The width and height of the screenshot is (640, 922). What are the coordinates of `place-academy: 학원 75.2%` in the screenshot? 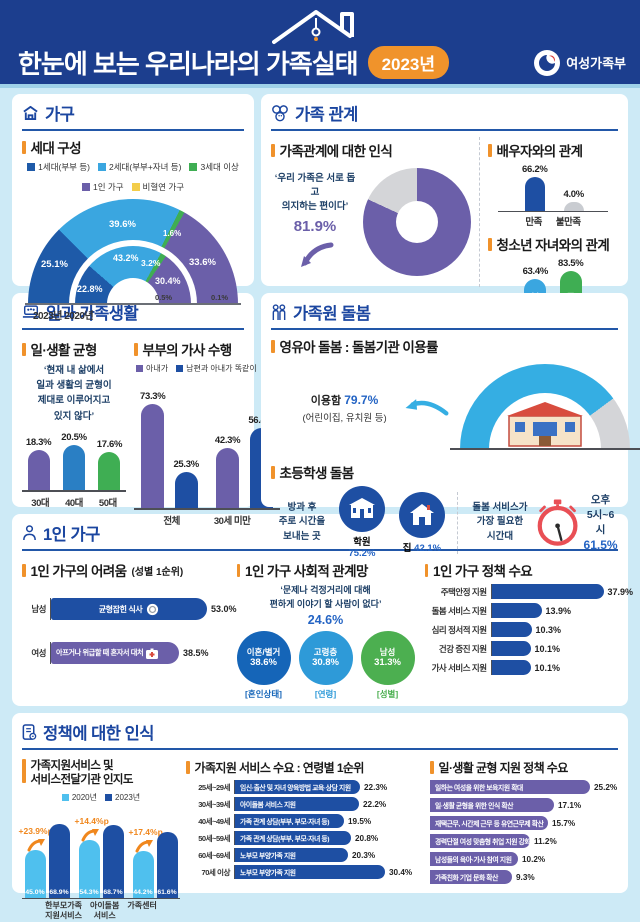 It's located at (361, 522).